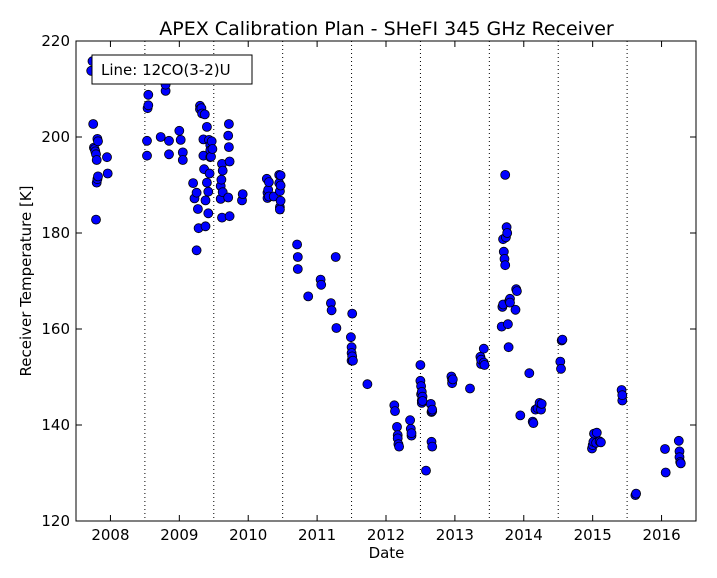 The width and height of the screenshot is (717, 578). I want to click on y-tick-label: 220, so click(55, 41).